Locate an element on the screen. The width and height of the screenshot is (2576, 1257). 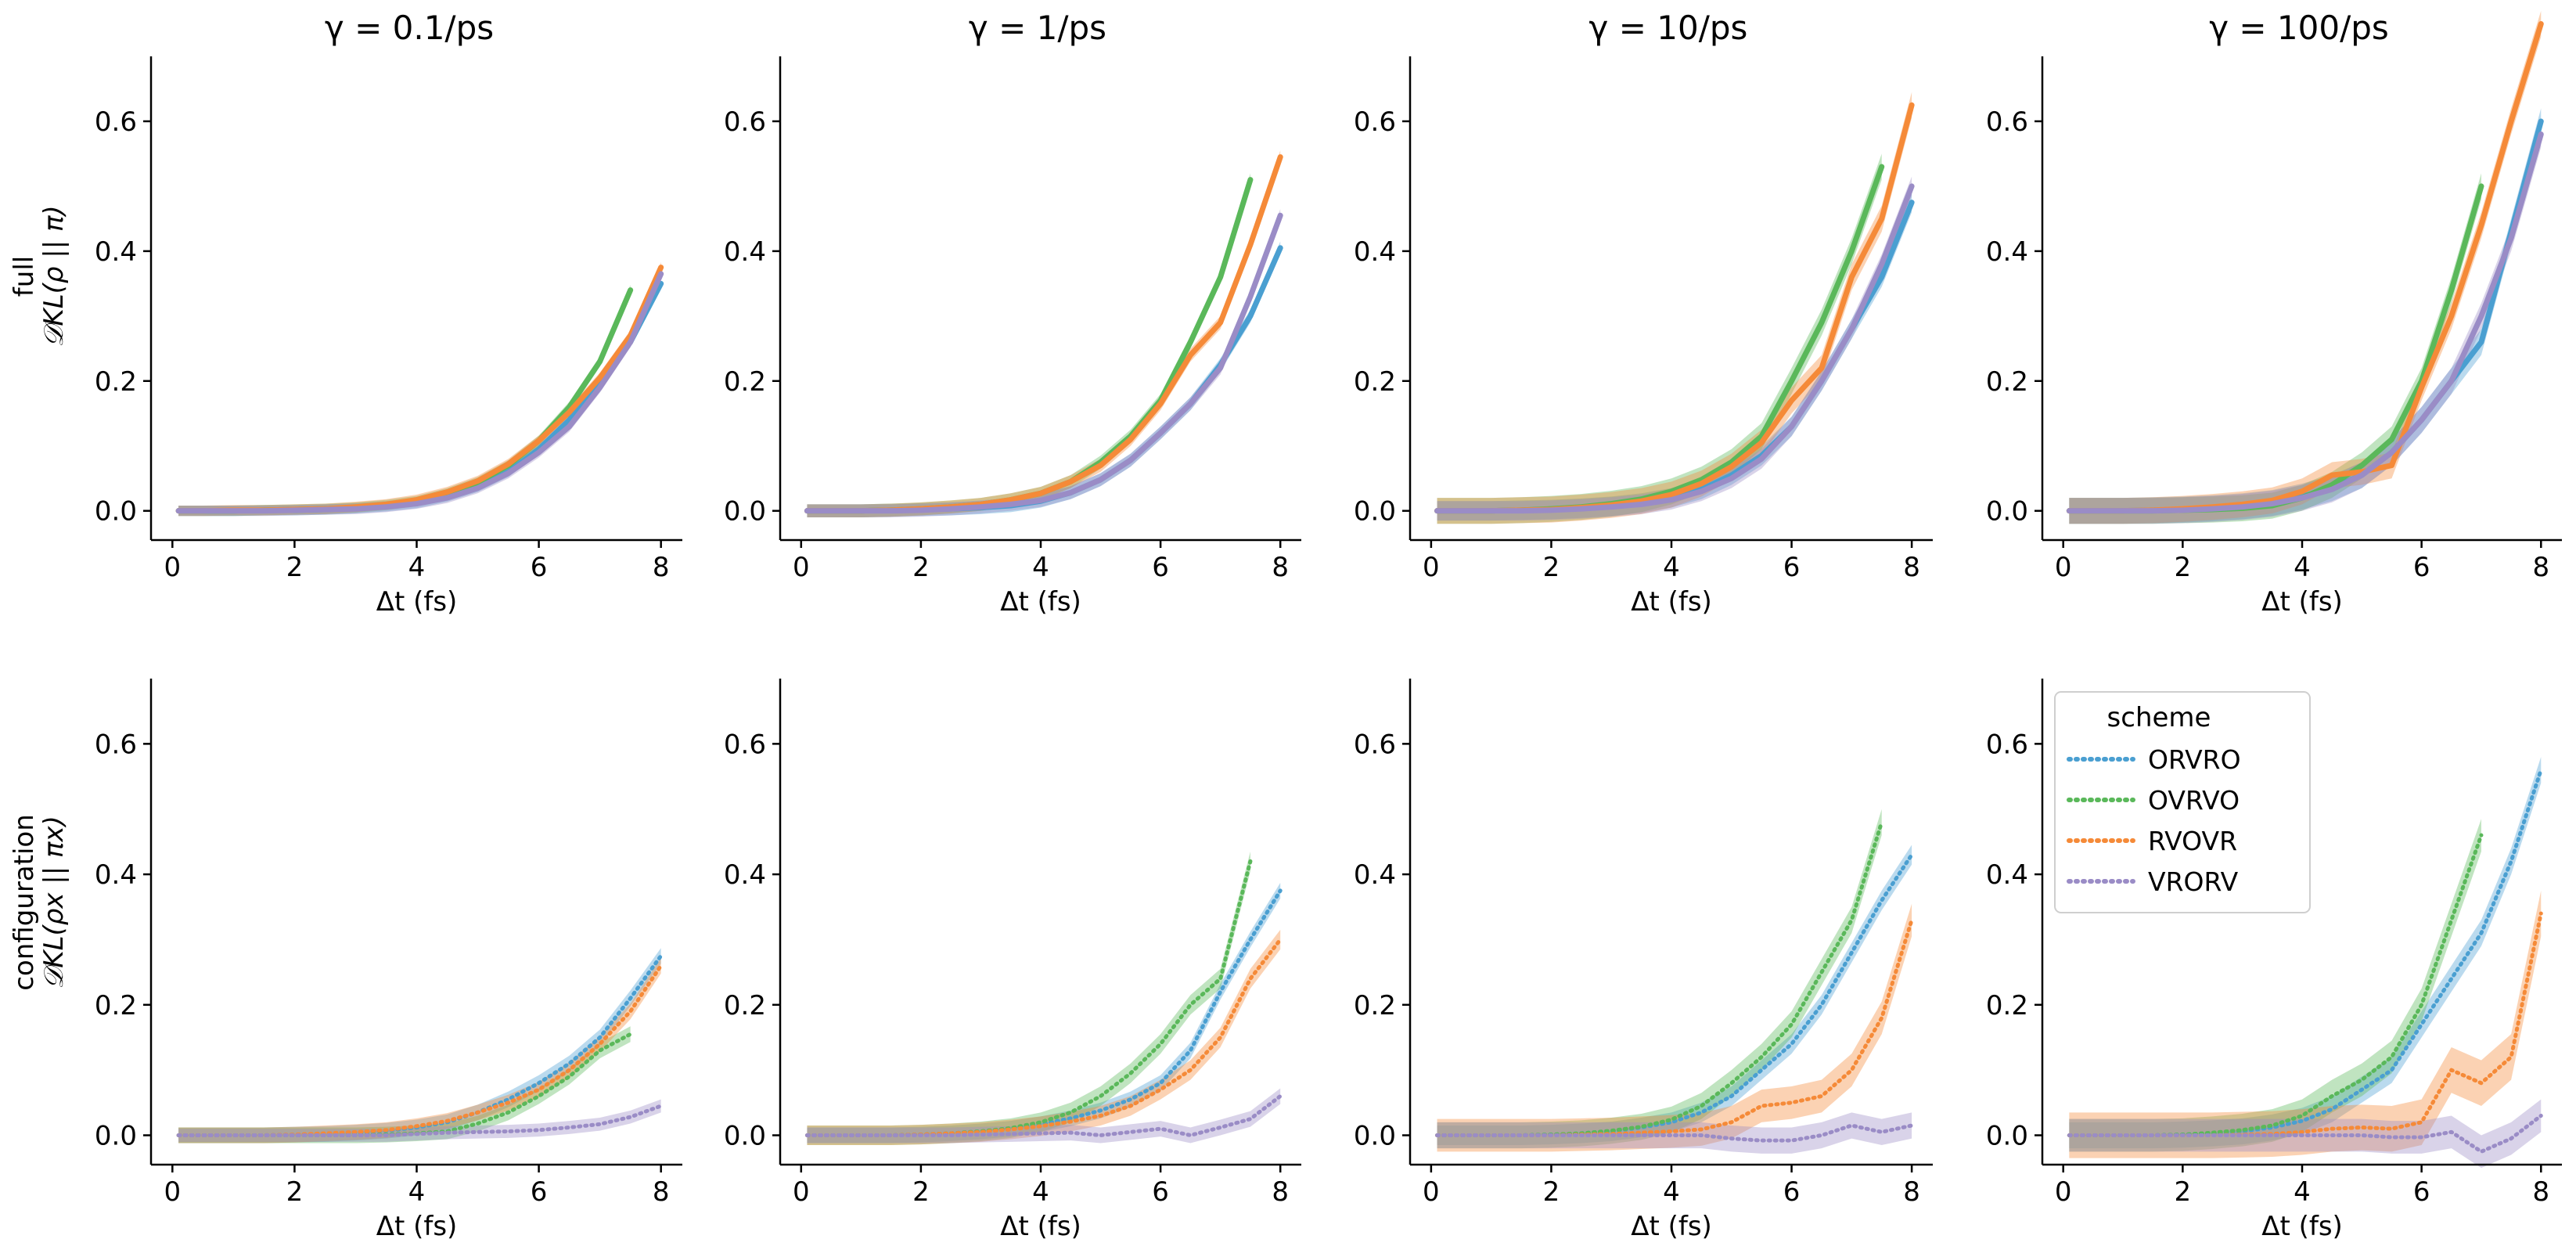
y-tick-label-full-col3: 0.6 is located at coordinates (1375, 122).